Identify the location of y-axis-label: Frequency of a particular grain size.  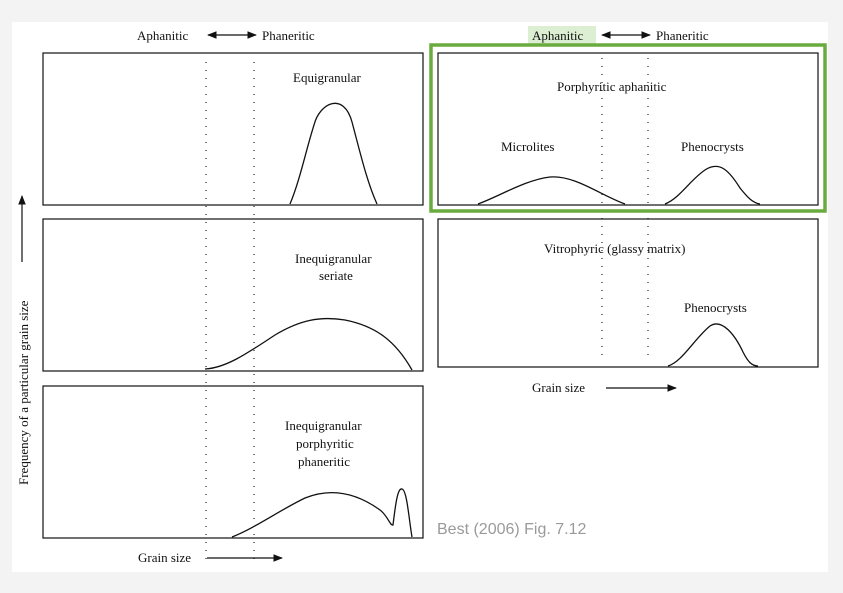
(23, 392).